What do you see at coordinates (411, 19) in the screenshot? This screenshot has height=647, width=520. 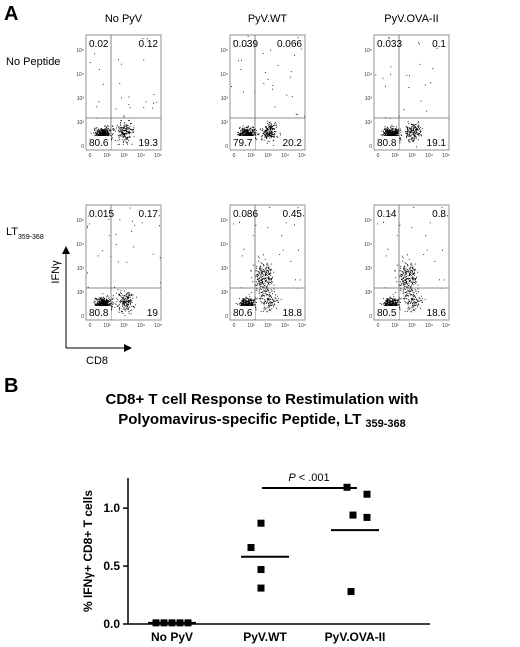 I see `column-header: PyV.OVA-II` at bounding box center [411, 19].